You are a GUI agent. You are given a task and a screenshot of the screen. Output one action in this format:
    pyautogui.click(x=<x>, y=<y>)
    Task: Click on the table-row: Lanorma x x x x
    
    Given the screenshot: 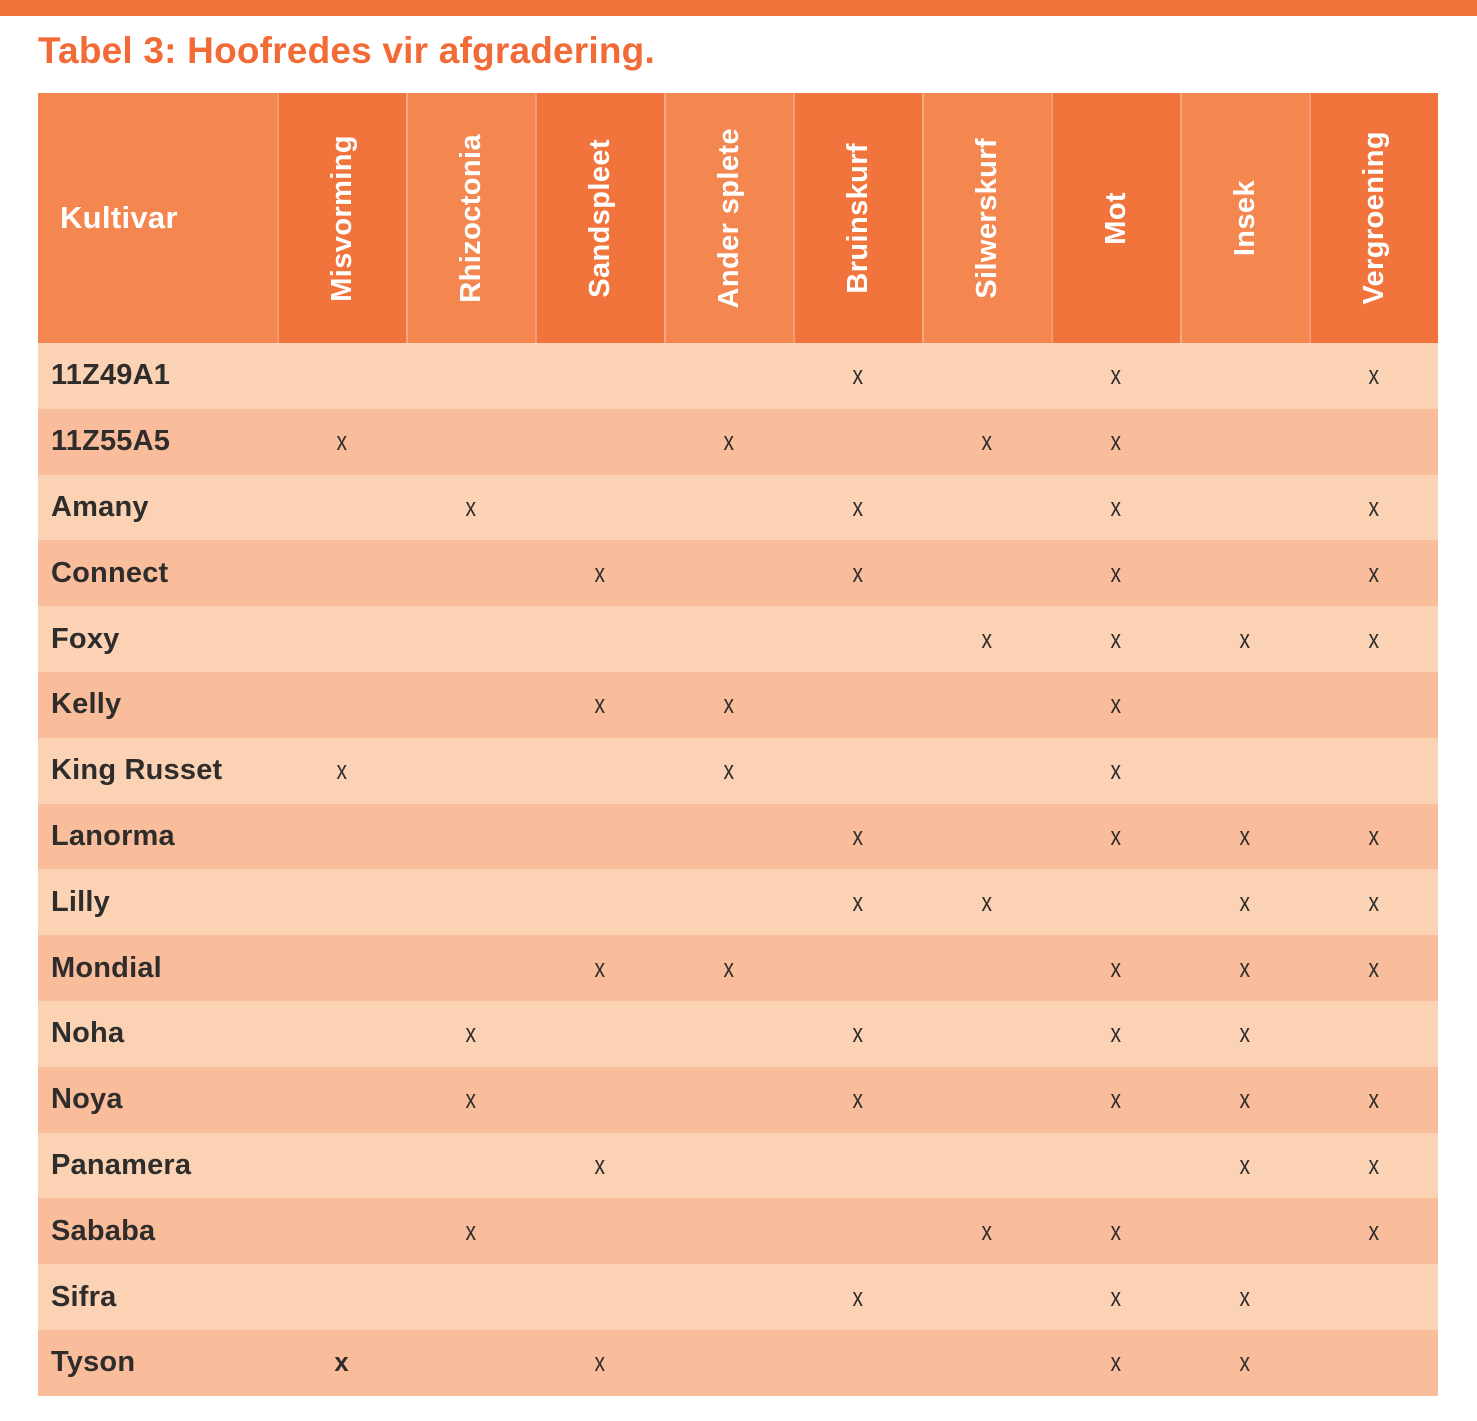 What is the action you would take?
    pyautogui.click(x=738, y=836)
    